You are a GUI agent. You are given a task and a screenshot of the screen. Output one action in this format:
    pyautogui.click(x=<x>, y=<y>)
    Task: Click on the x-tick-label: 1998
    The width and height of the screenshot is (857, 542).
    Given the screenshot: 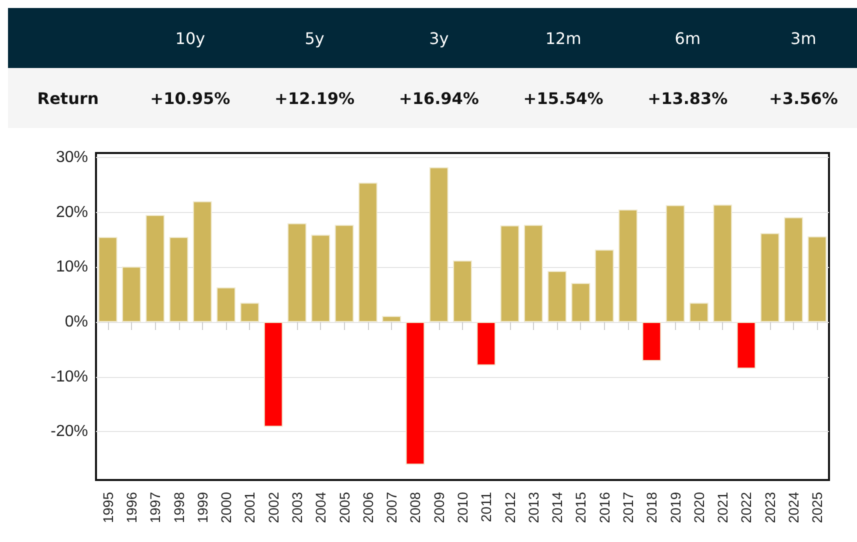 What is the action you would take?
    pyautogui.click(x=178, y=508)
    